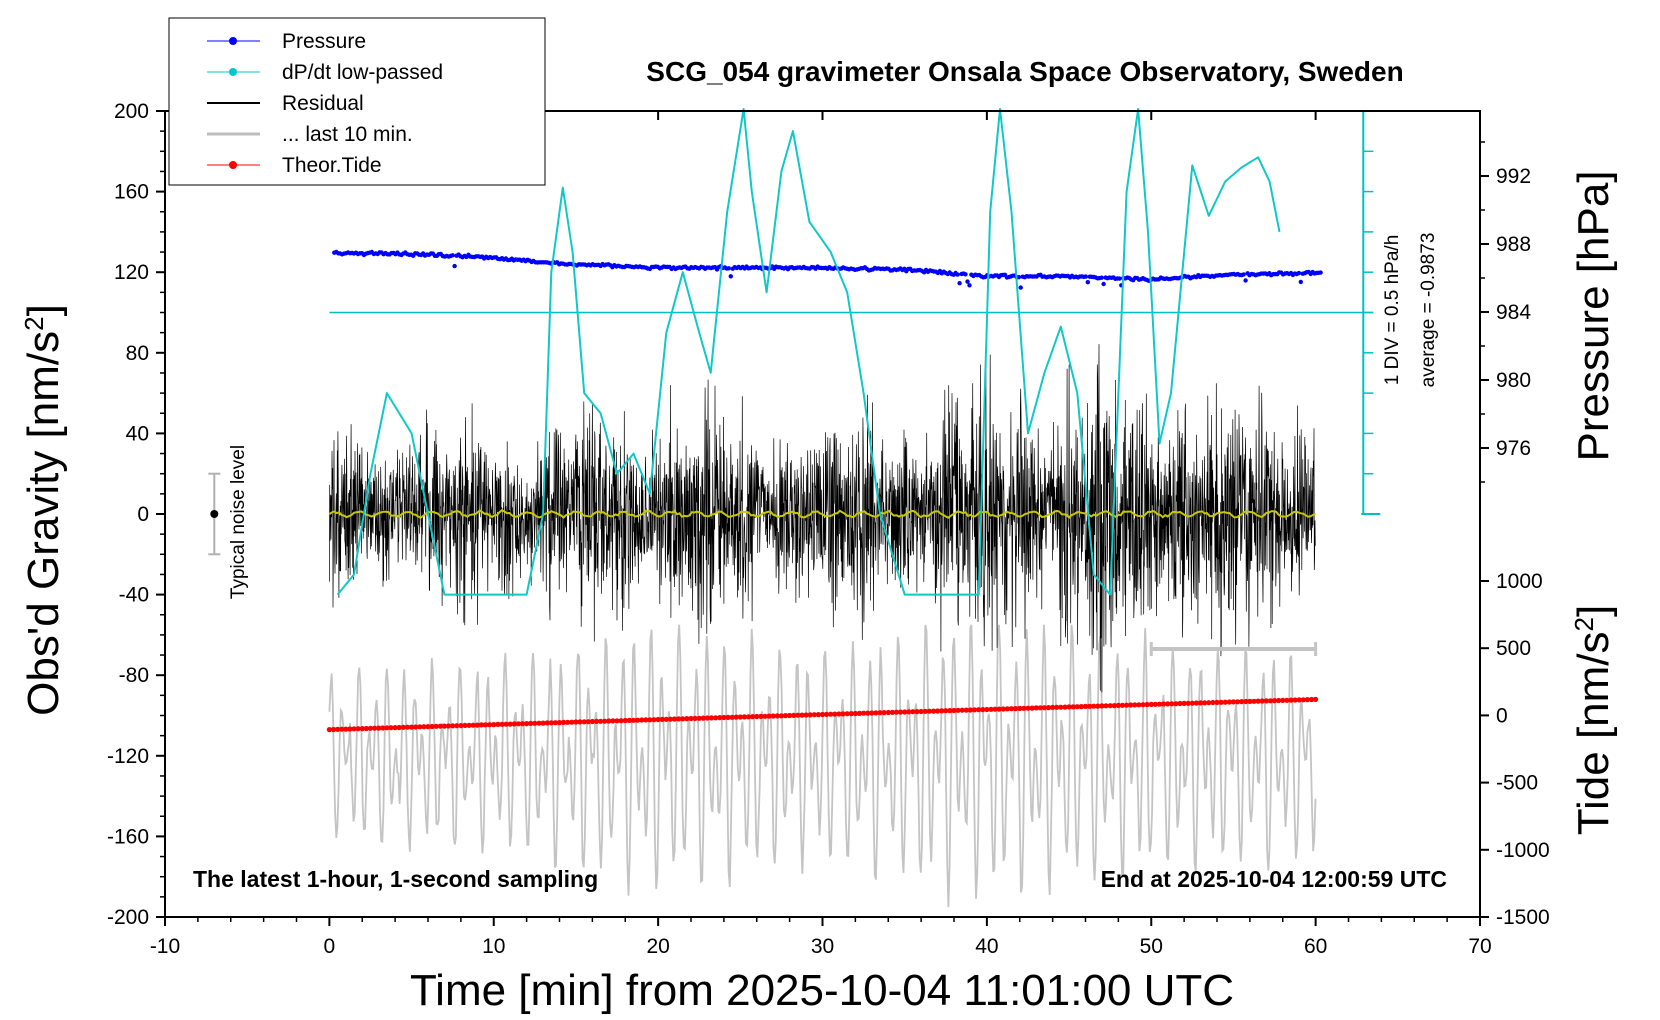 The height and width of the screenshot is (1020, 1660). What do you see at coordinates (1151, 946) in the screenshot?
I see `x-tick-label: 50` at bounding box center [1151, 946].